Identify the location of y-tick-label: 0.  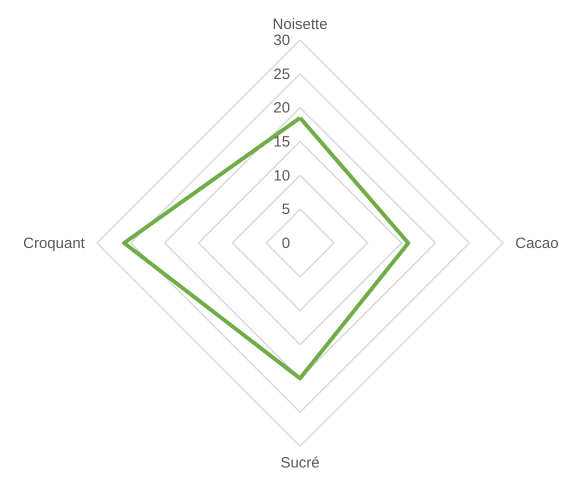
(286, 243).